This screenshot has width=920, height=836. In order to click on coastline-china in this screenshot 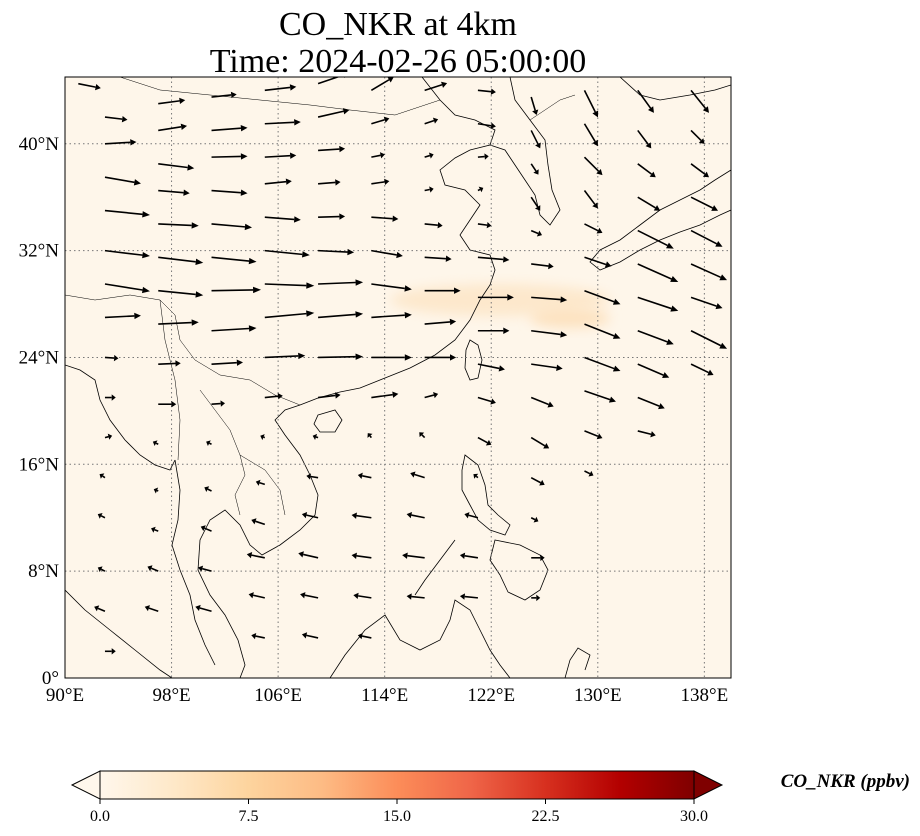, I will do `click(397, 241)`.